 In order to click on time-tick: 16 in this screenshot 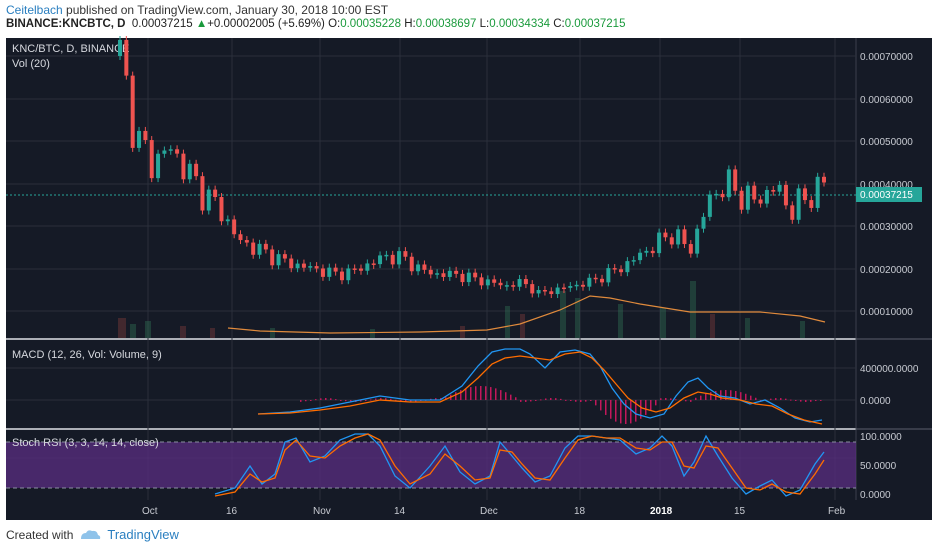, I will do `click(232, 511)`.